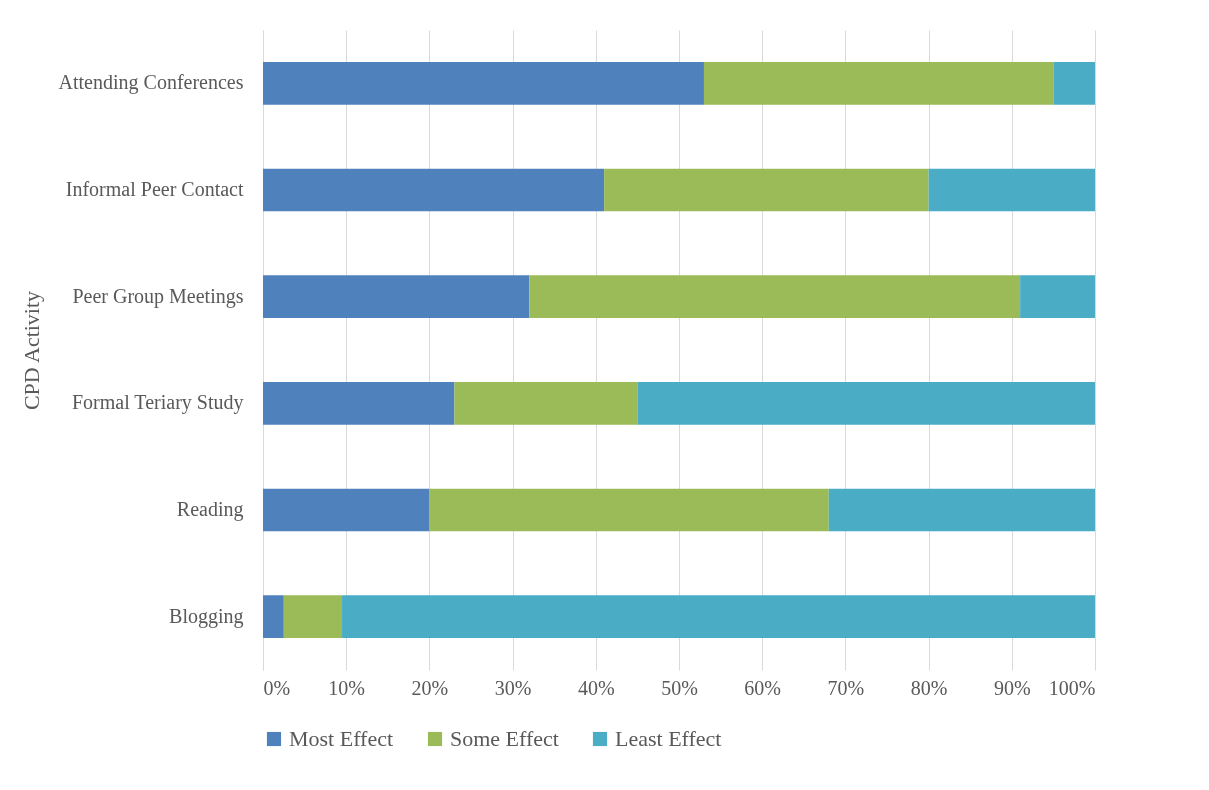 Image resolution: width=1209 pixels, height=790 pixels. I want to click on x-tick-label: 100%, so click(1072, 687).